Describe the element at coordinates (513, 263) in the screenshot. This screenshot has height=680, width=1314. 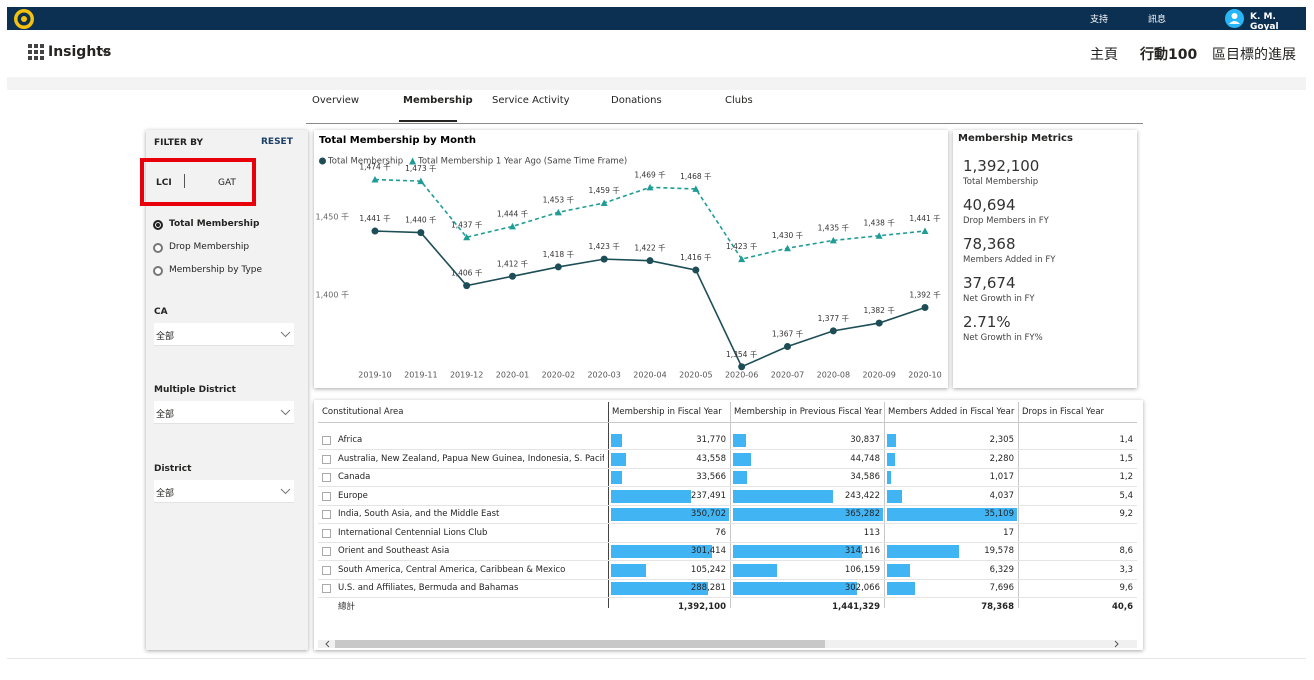
I see `data-label: 1,412 千` at that location.